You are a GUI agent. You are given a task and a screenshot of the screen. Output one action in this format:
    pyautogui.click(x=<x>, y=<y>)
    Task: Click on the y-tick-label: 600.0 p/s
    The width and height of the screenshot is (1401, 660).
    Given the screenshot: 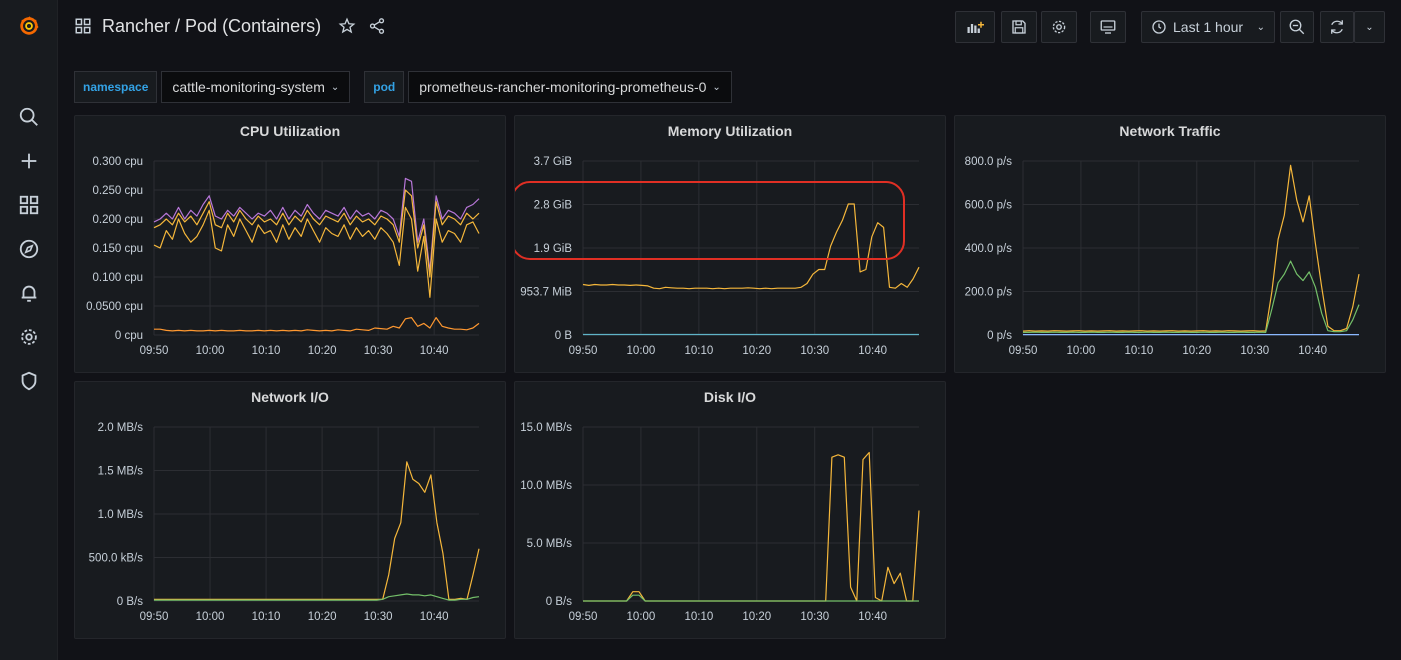 What is the action you would take?
    pyautogui.click(x=989, y=206)
    